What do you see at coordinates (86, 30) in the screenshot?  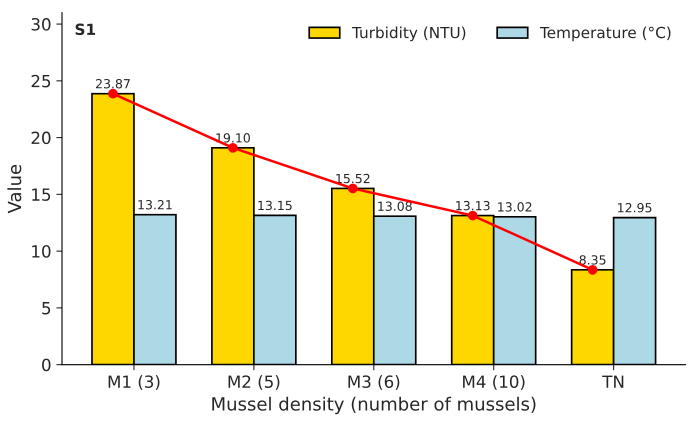 I see `annotation: S1` at bounding box center [86, 30].